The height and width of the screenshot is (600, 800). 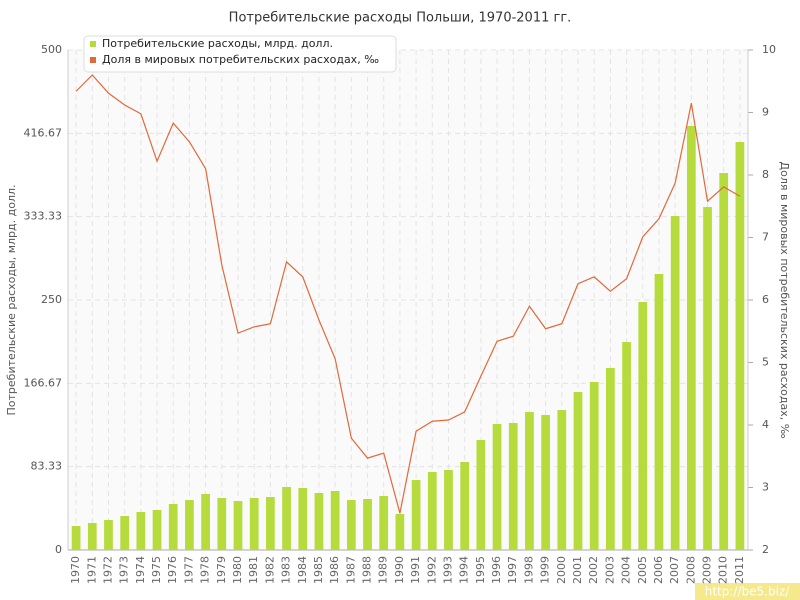 What do you see at coordinates (140, 570) in the screenshot?
I see `x-tick-label: 1974` at bounding box center [140, 570].